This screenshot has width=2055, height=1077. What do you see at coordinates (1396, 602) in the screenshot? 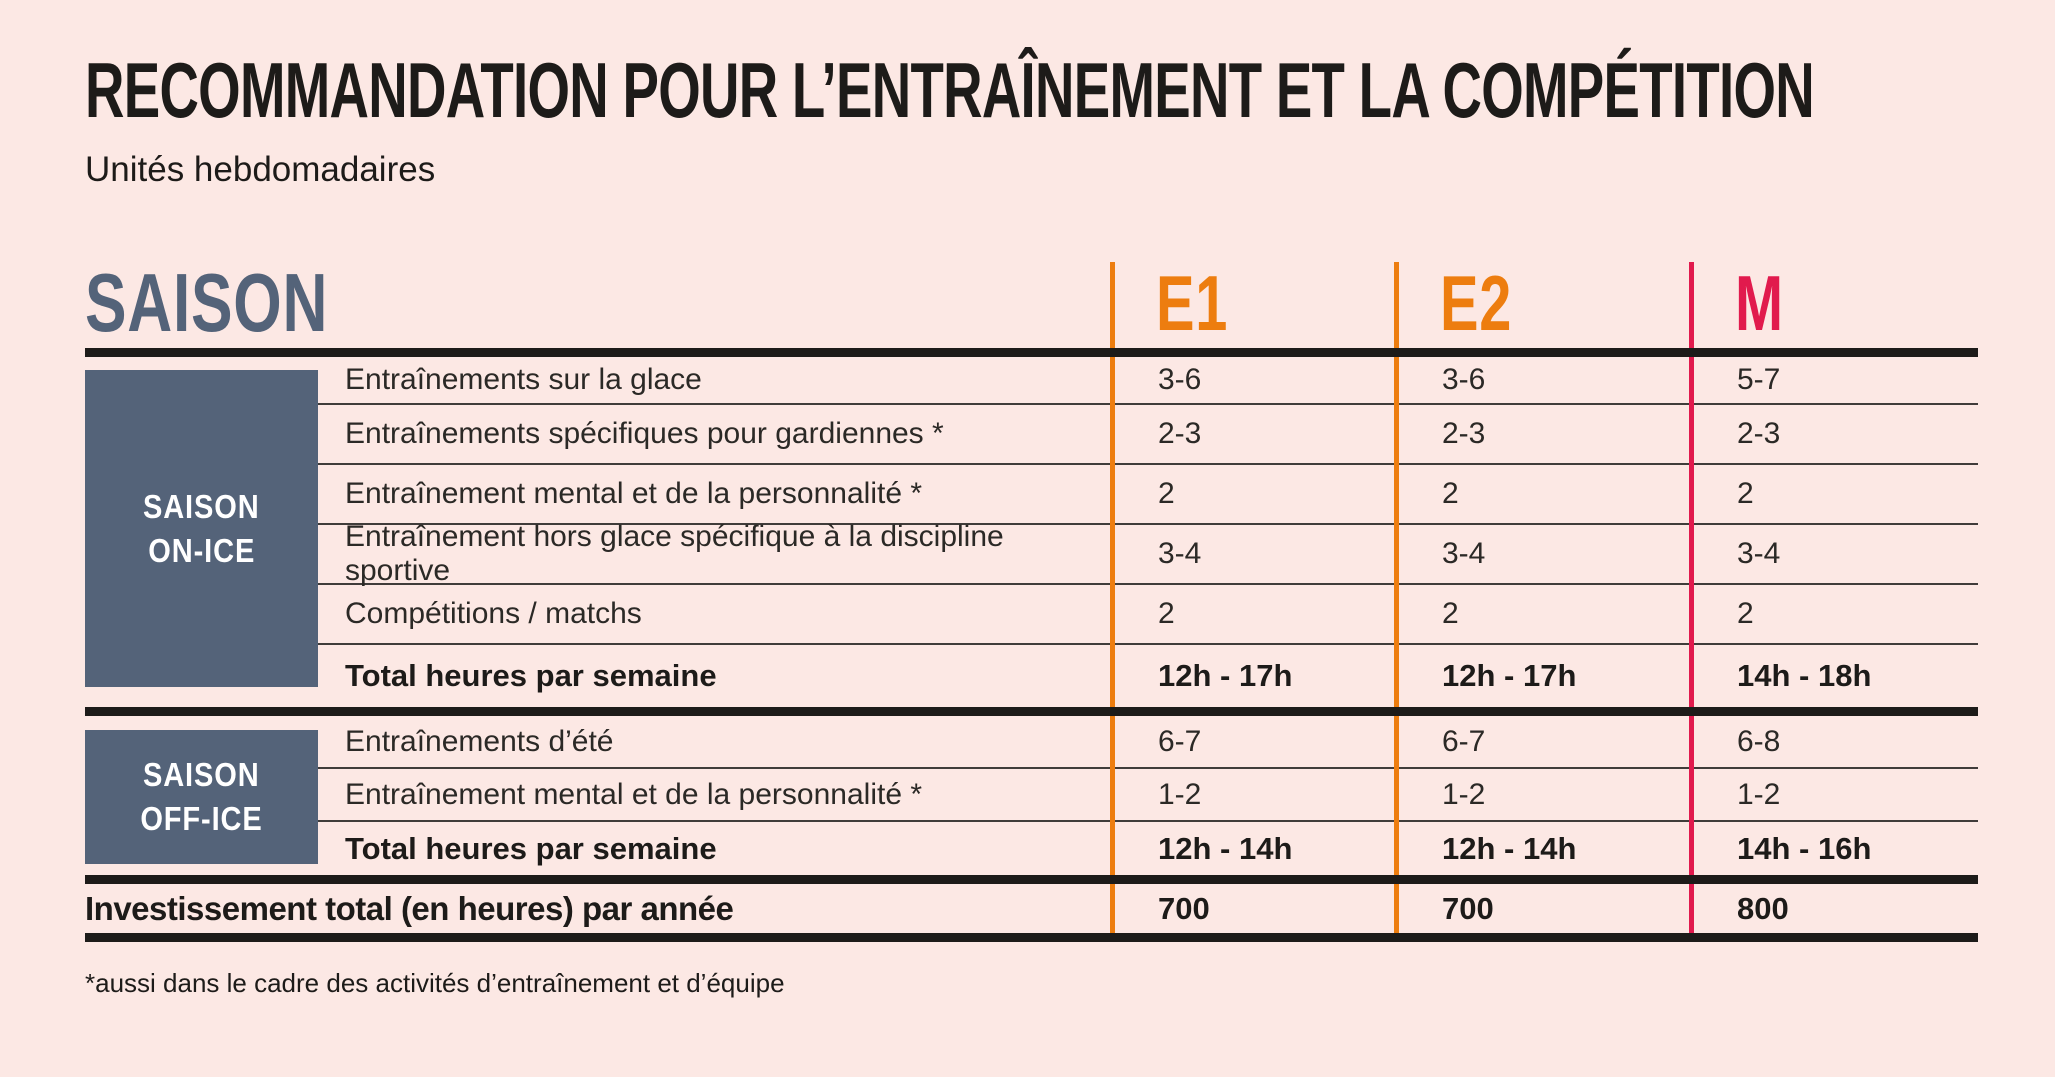
I see `column-divider-e2` at bounding box center [1396, 602].